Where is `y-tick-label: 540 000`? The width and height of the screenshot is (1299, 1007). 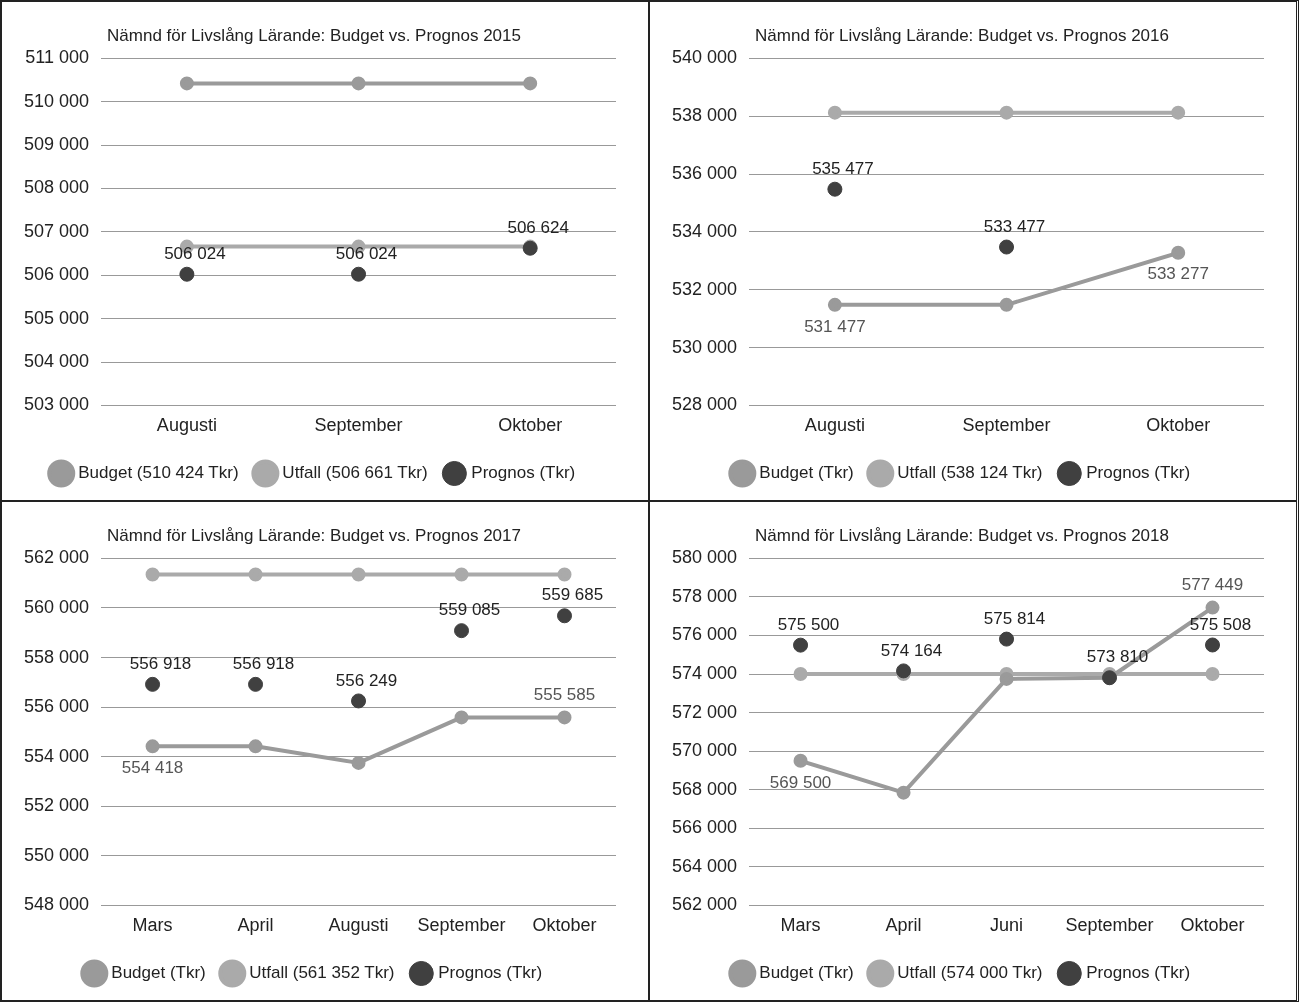 y-tick-label: 540 000 is located at coordinates (704, 57).